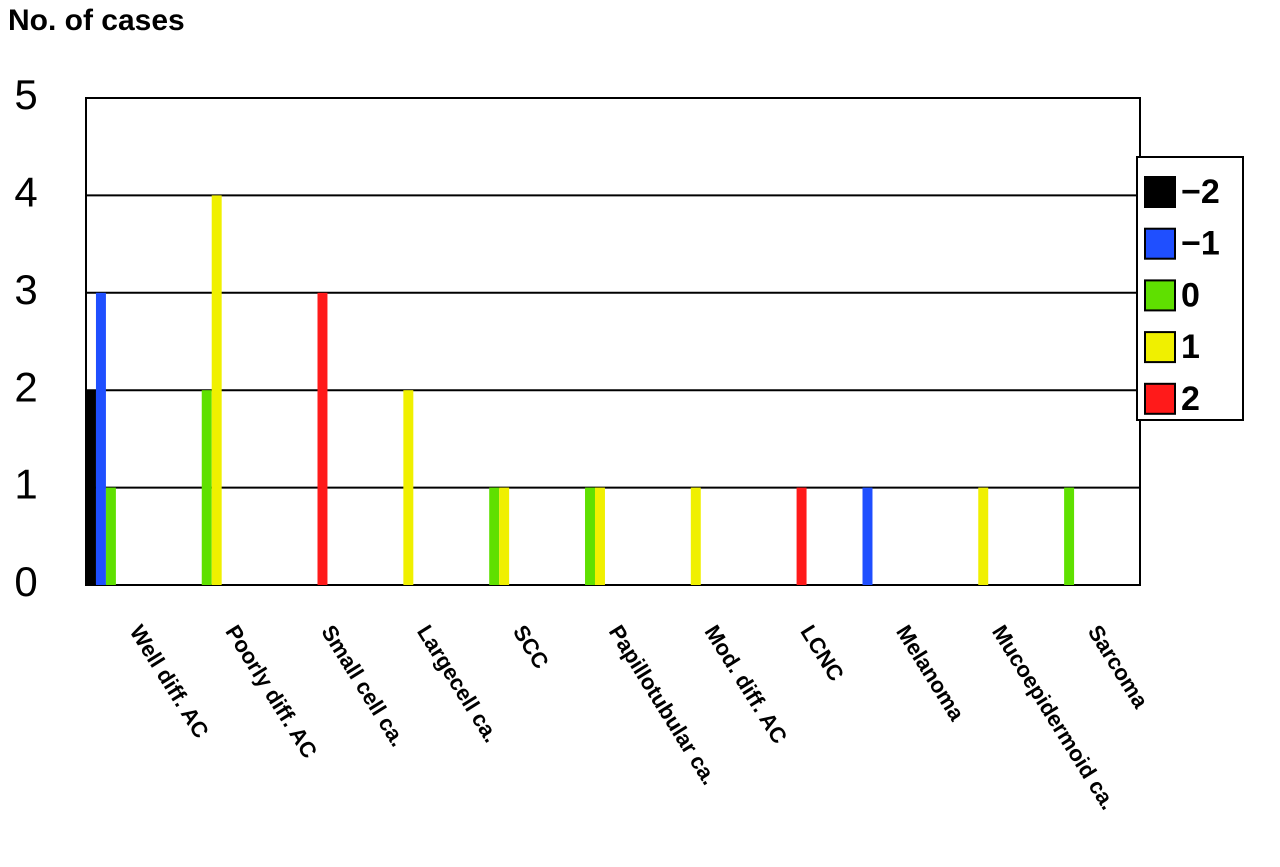 The width and height of the screenshot is (1280, 867). What do you see at coordinates (25, 484) in the screenshot?
I see `y-tick-label: 1` at bounding box center [25, 484].